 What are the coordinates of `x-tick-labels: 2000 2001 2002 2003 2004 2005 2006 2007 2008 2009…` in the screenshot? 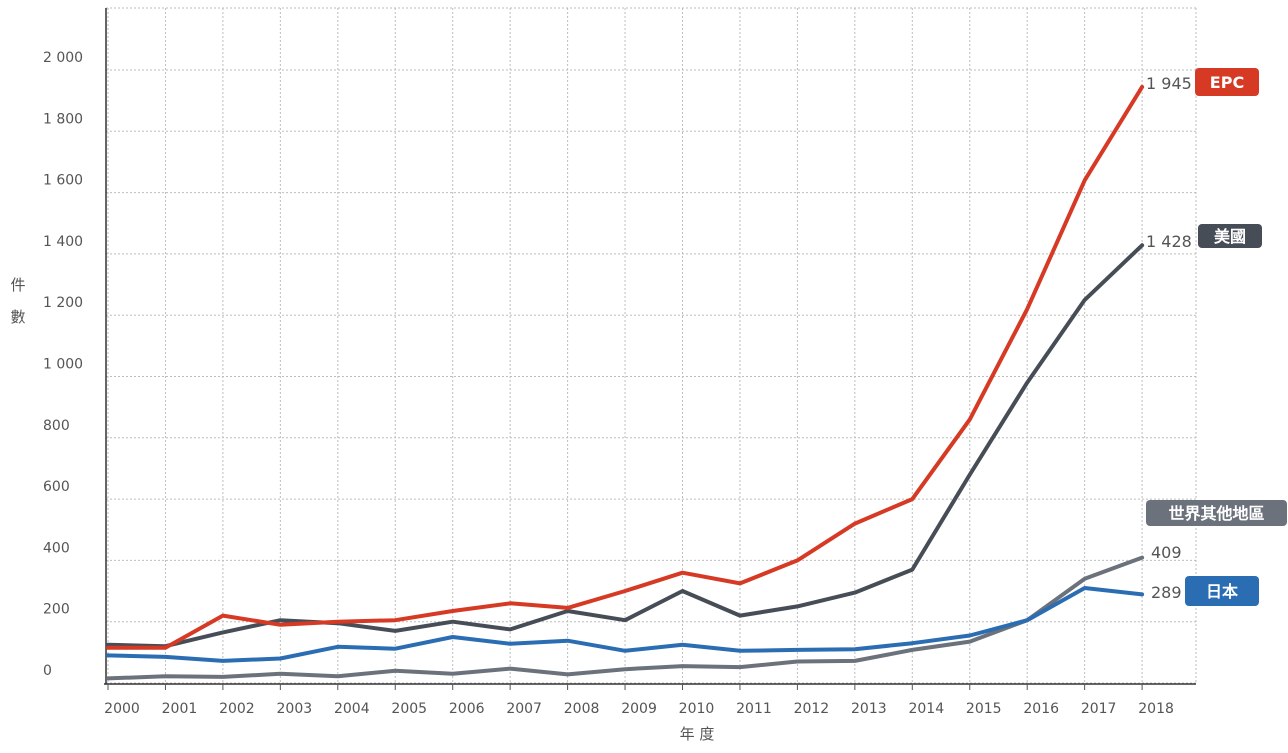 It's located at (639, 709).